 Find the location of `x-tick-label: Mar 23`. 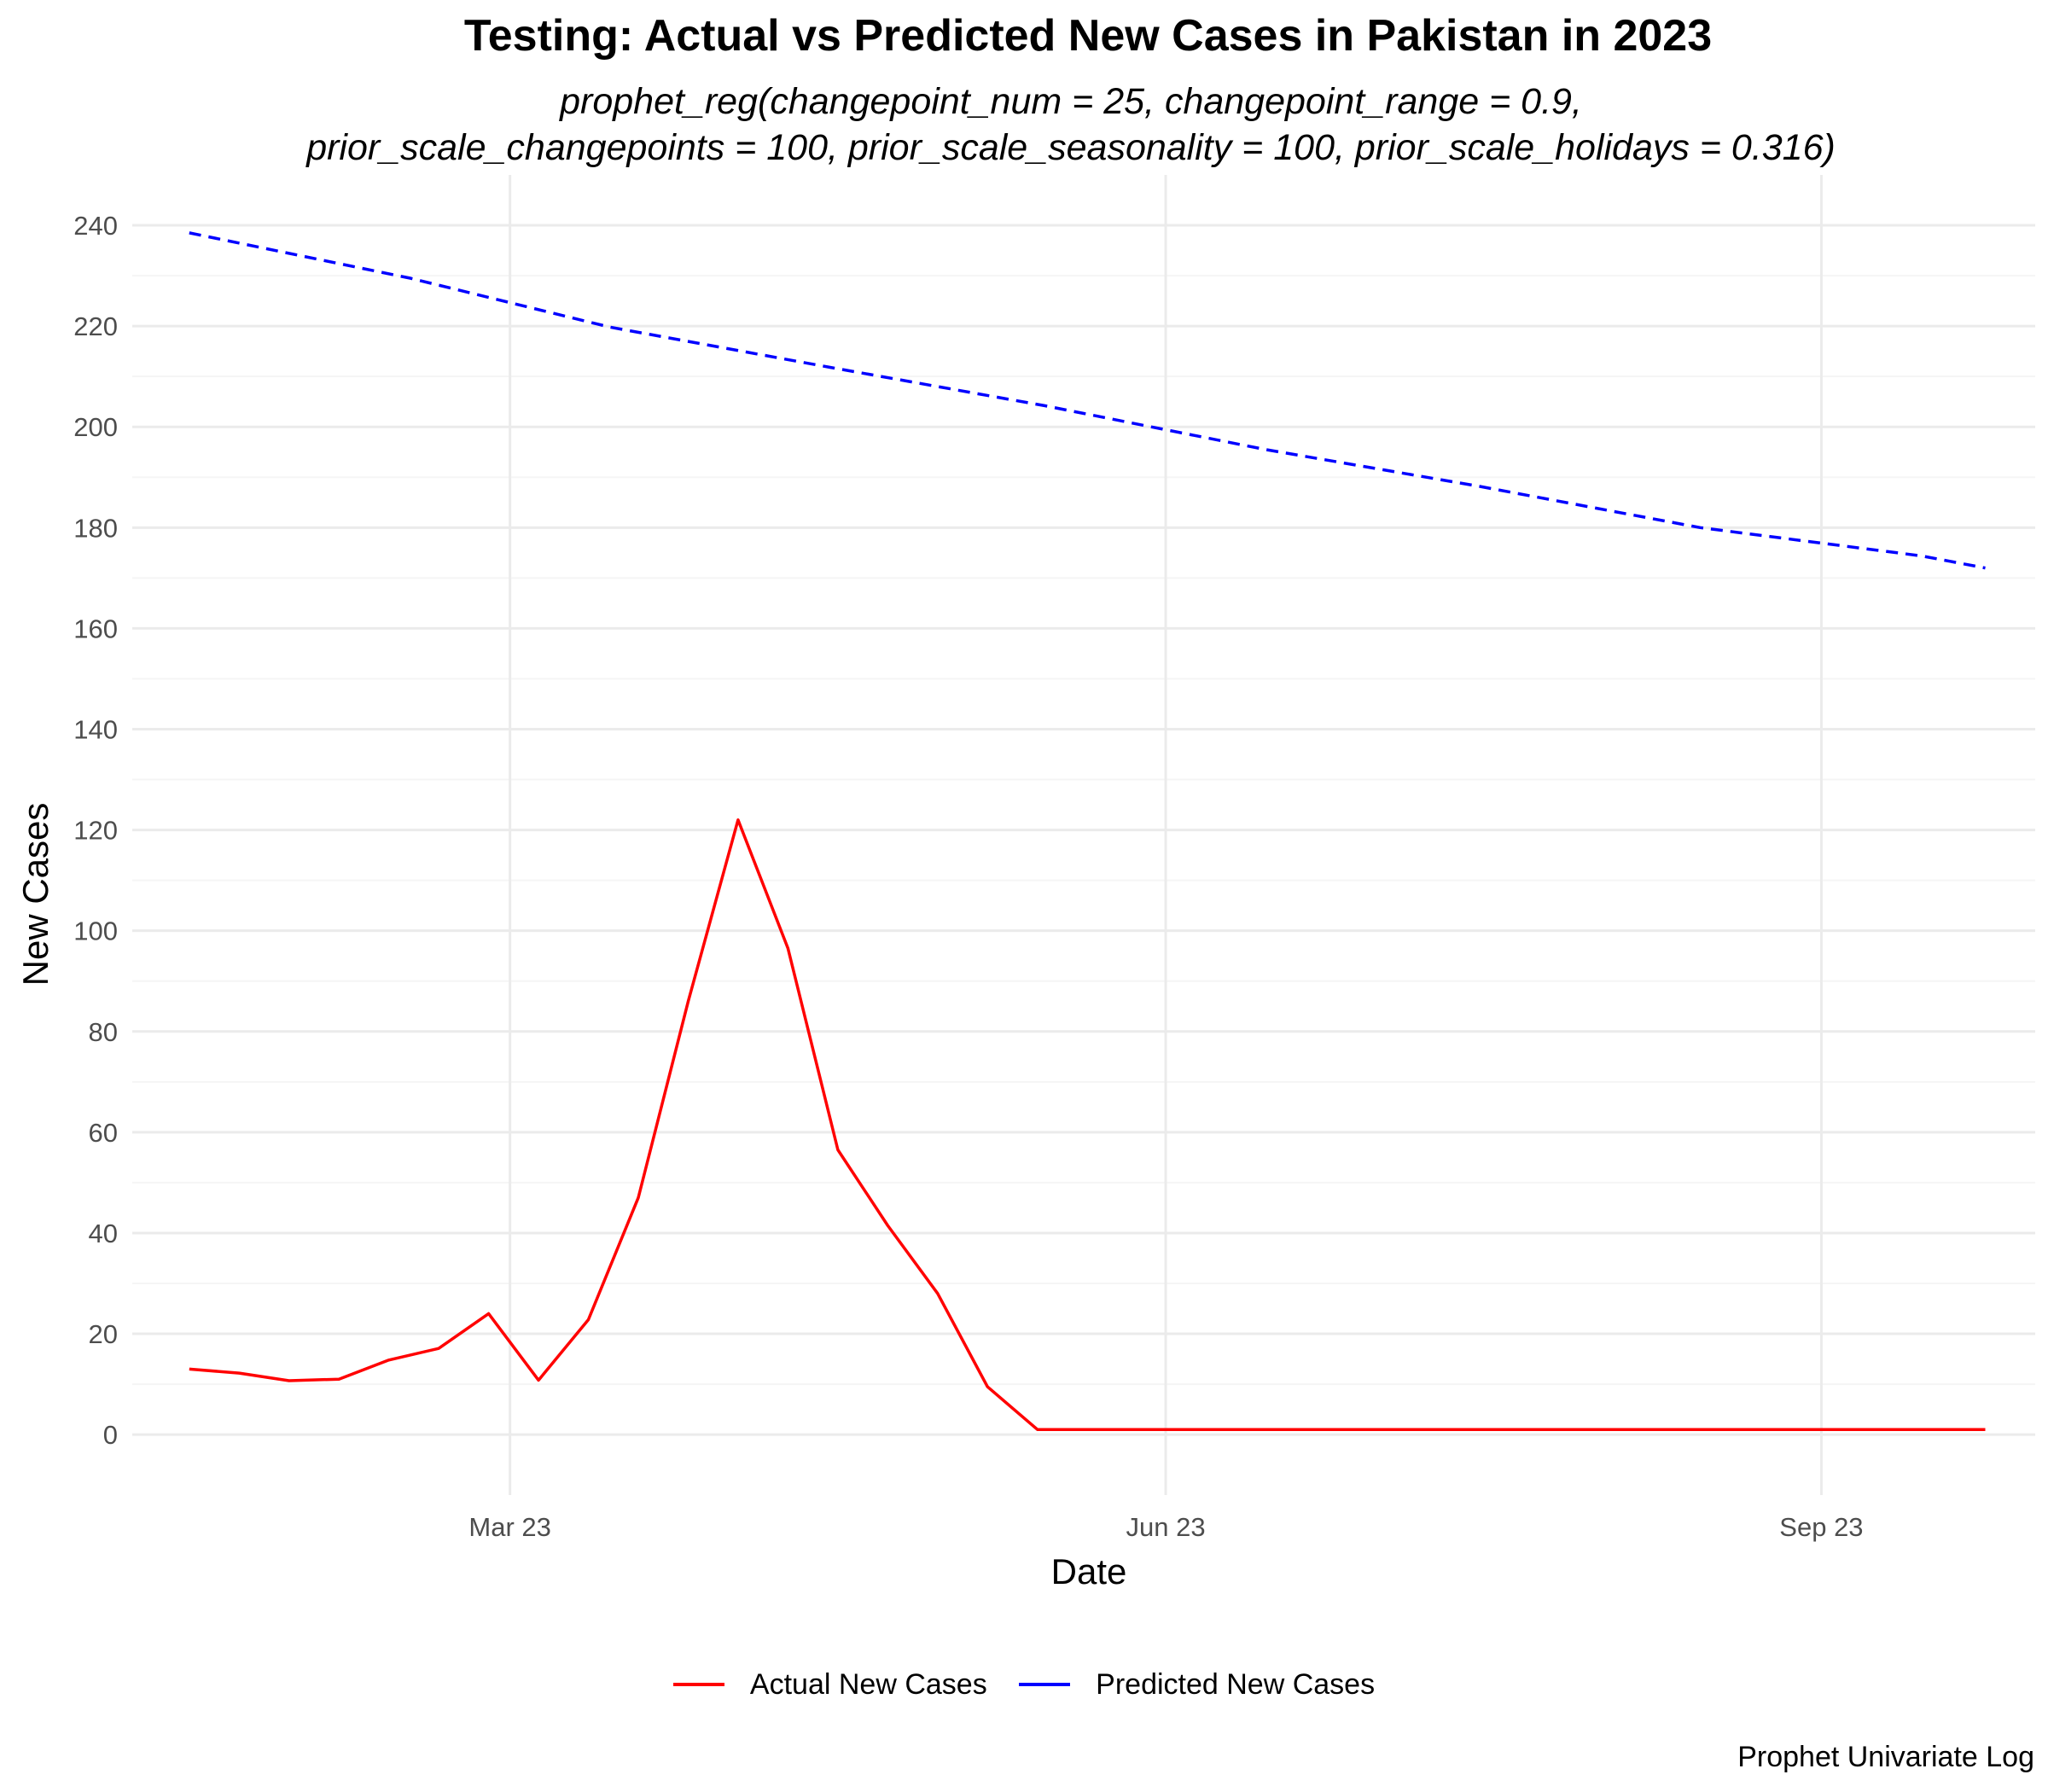

x-tick-label: Mar 23 is located at coordinates (509, 1527).